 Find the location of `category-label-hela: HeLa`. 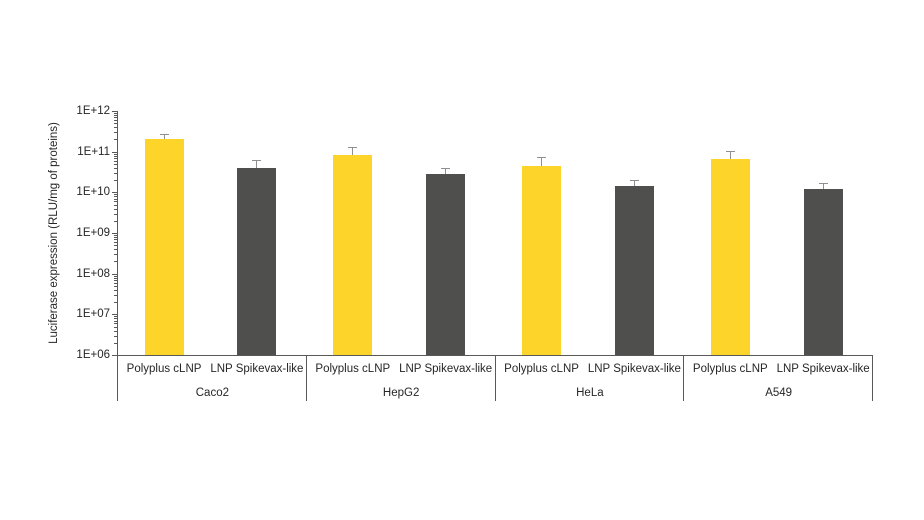

category-label-hela: HeLa is located at coordinates (590, 393).